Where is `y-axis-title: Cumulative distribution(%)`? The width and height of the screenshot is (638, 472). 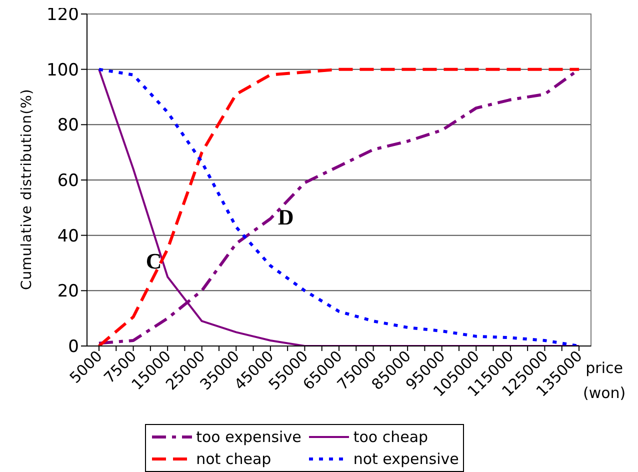
y-axis-title: Cumulative distribution(%) is located at coordinates (26, 189).